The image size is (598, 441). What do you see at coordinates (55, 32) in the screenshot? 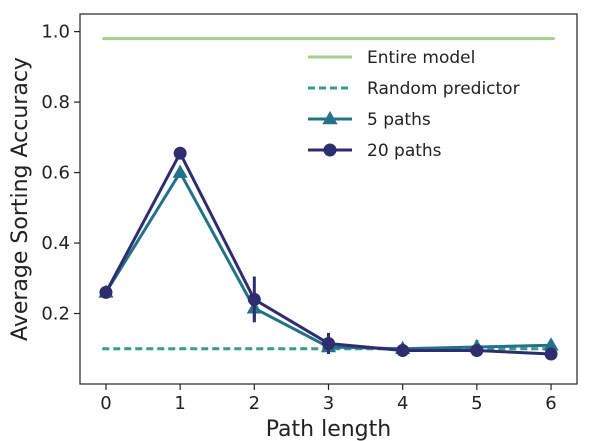
I see `y-tick-label: 1.0` at bounding box center [55, 32].